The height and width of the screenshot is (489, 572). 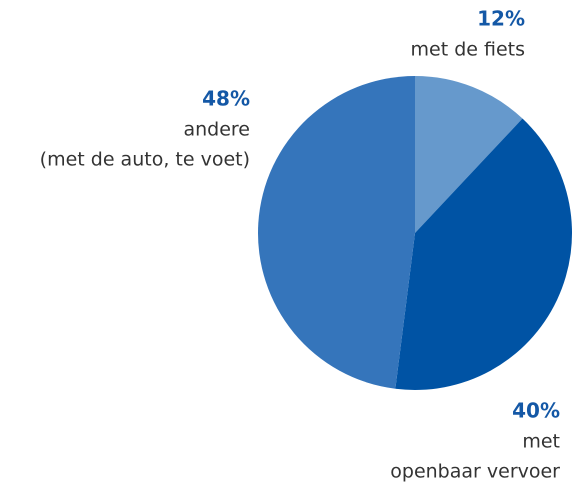 What do you see at coordinates (541, 442) in the screenshot?
I see `slice-category-label: met` at bounding box center [541, 442].